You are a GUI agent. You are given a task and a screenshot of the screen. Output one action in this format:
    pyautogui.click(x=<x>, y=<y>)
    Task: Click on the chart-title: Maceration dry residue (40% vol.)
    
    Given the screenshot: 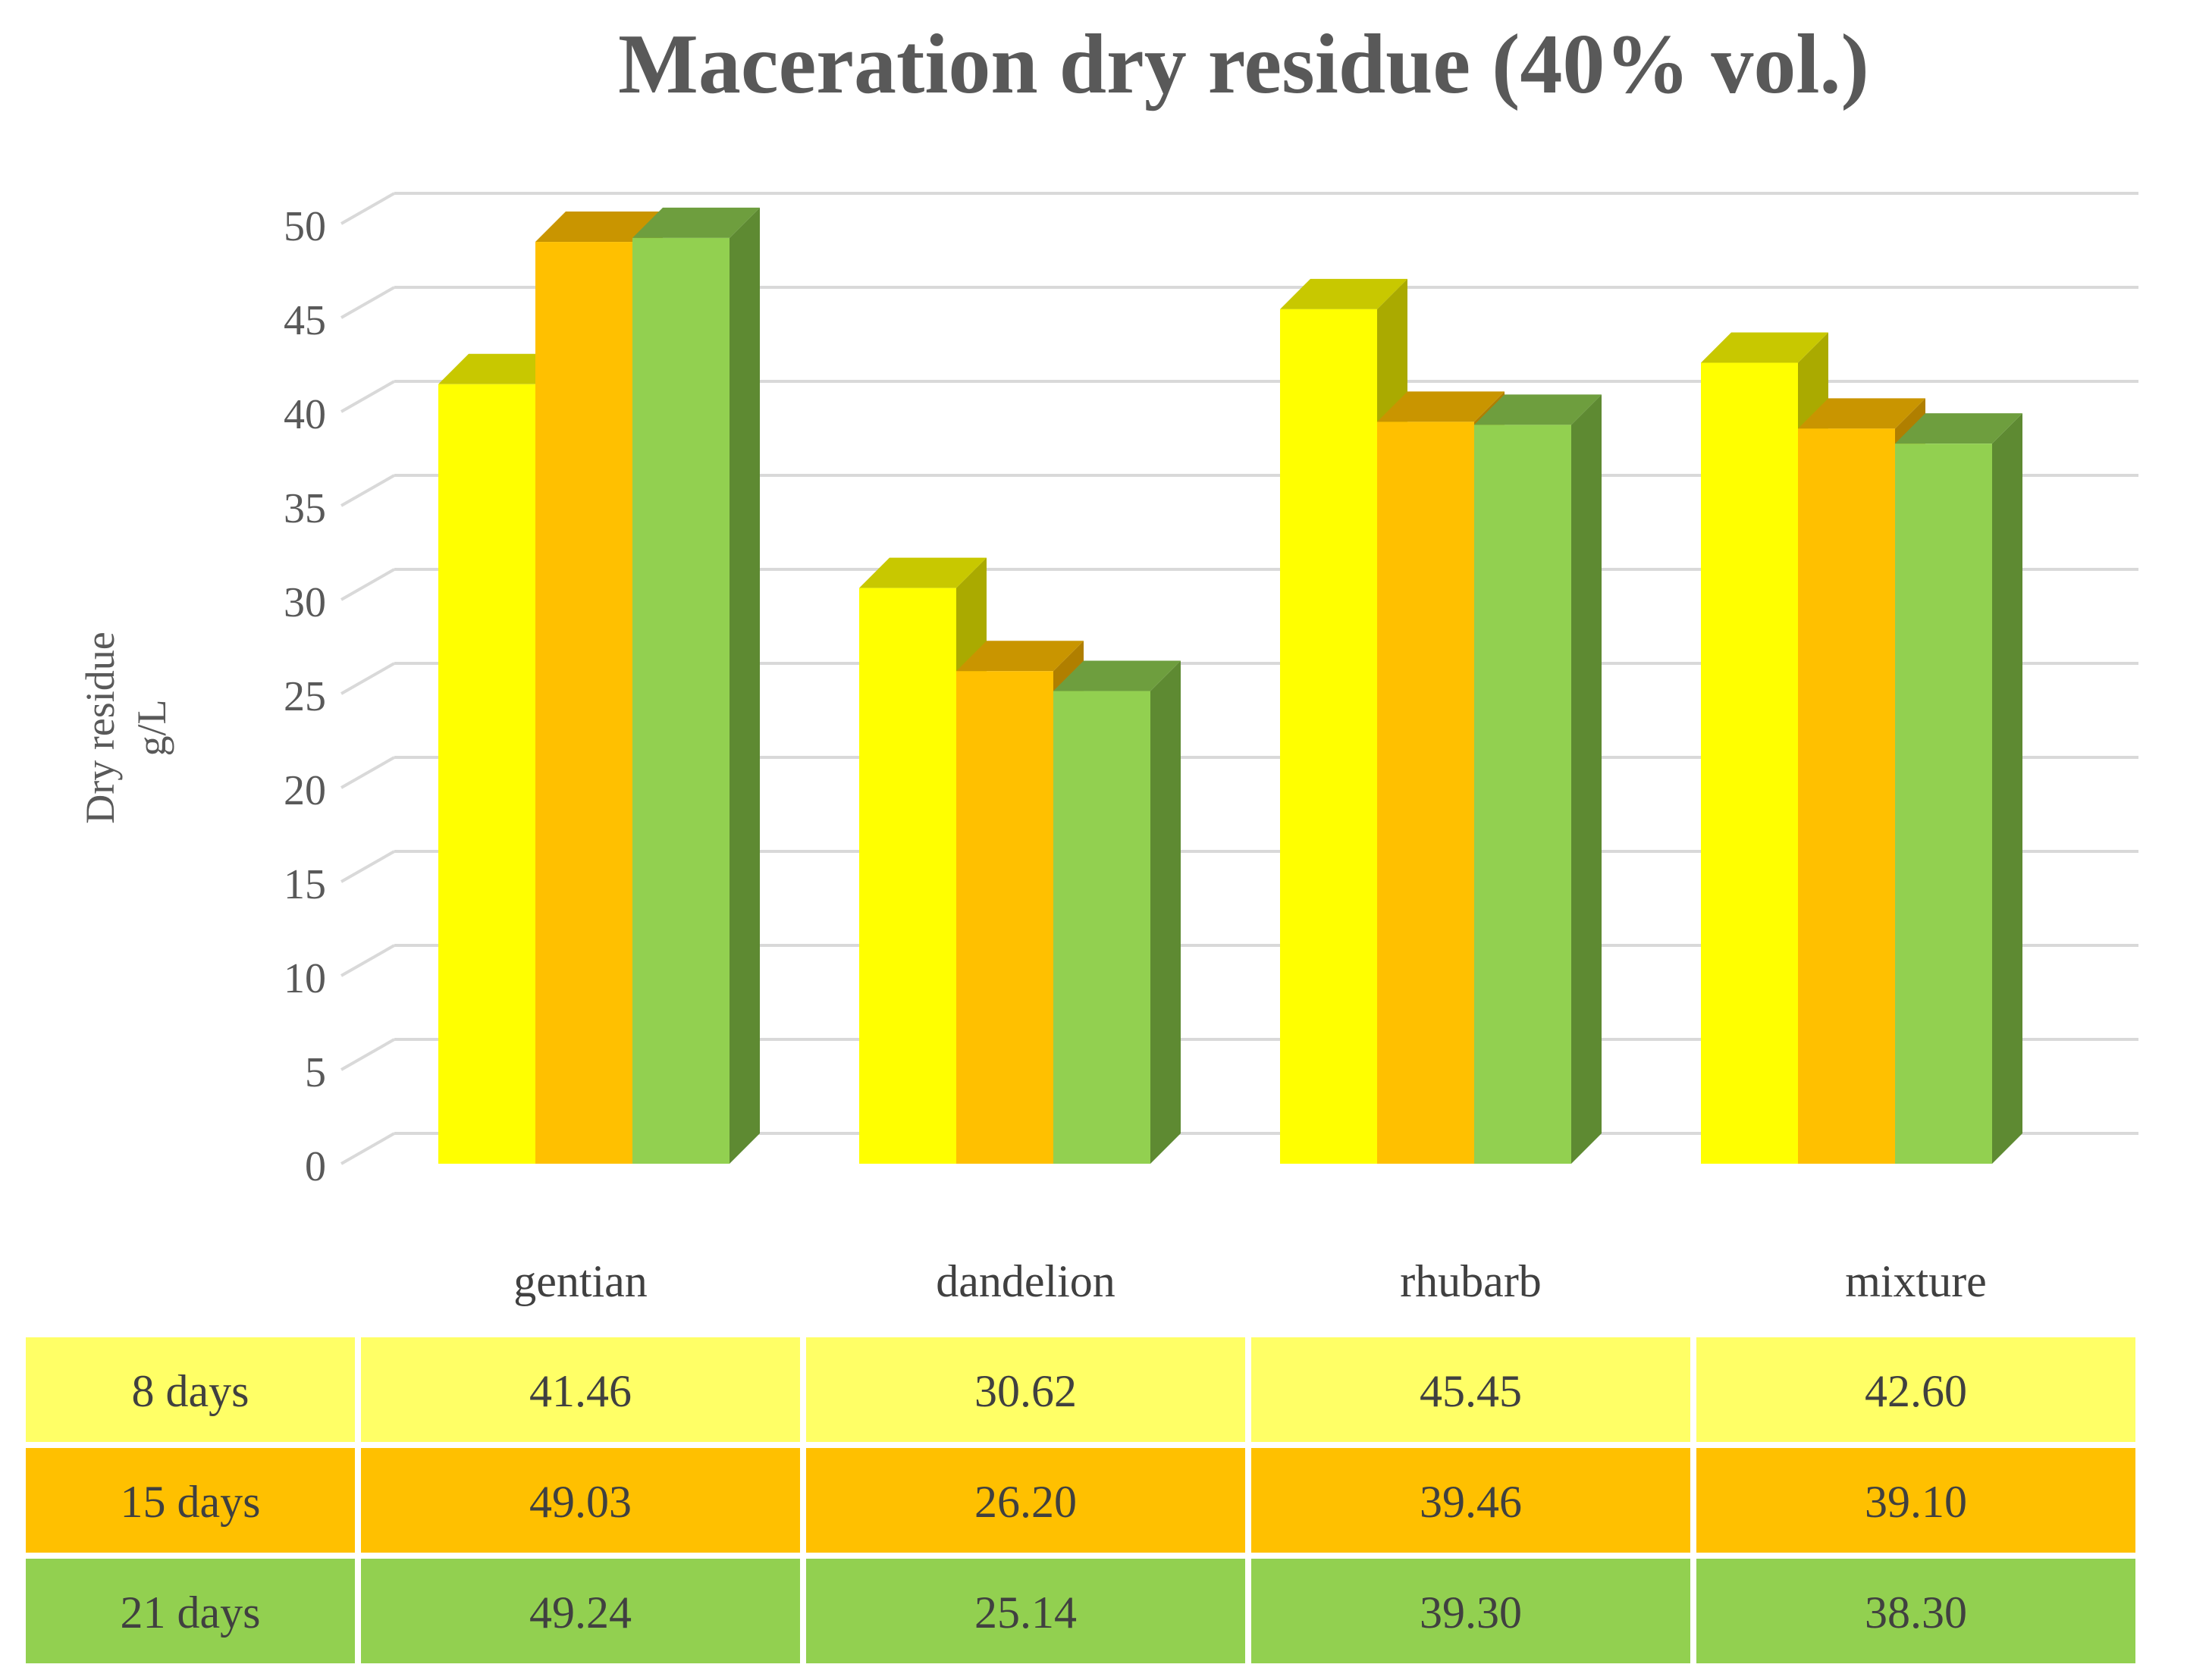 What is the action you would take?
    pyautogui.click(x=1243, y=64)
    